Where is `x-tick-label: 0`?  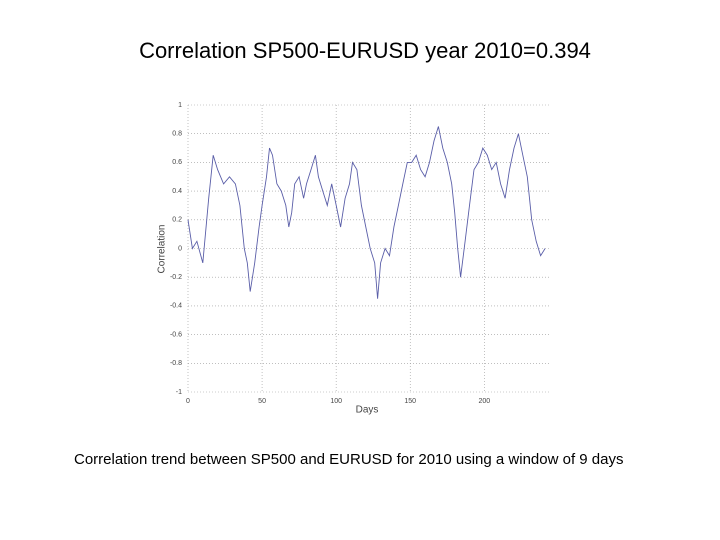
x-tick-label: 0 is located at coordinates (188, 401).